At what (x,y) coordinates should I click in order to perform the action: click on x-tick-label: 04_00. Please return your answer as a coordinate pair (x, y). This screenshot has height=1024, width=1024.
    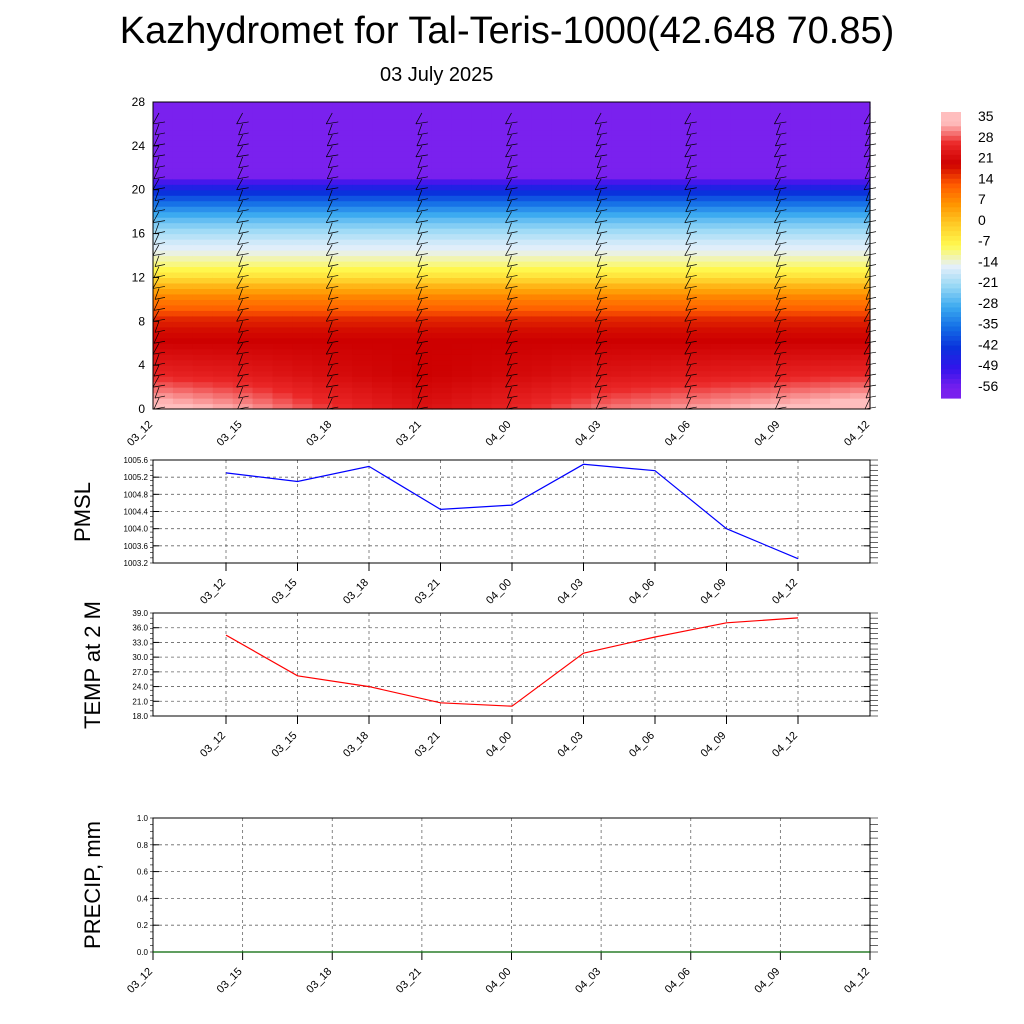
    Looking at the image, I should click on (499, 745).